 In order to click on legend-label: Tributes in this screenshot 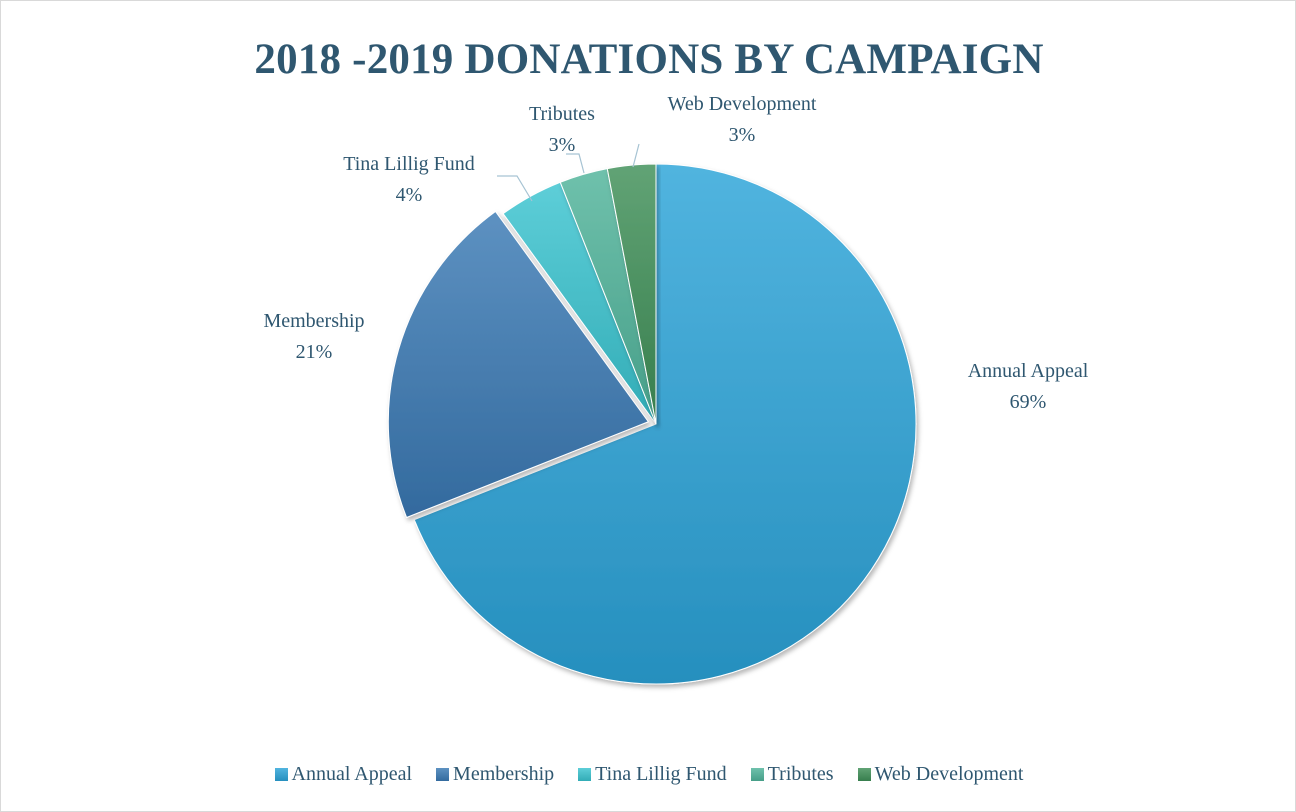, I will do `click(800, 774)`.